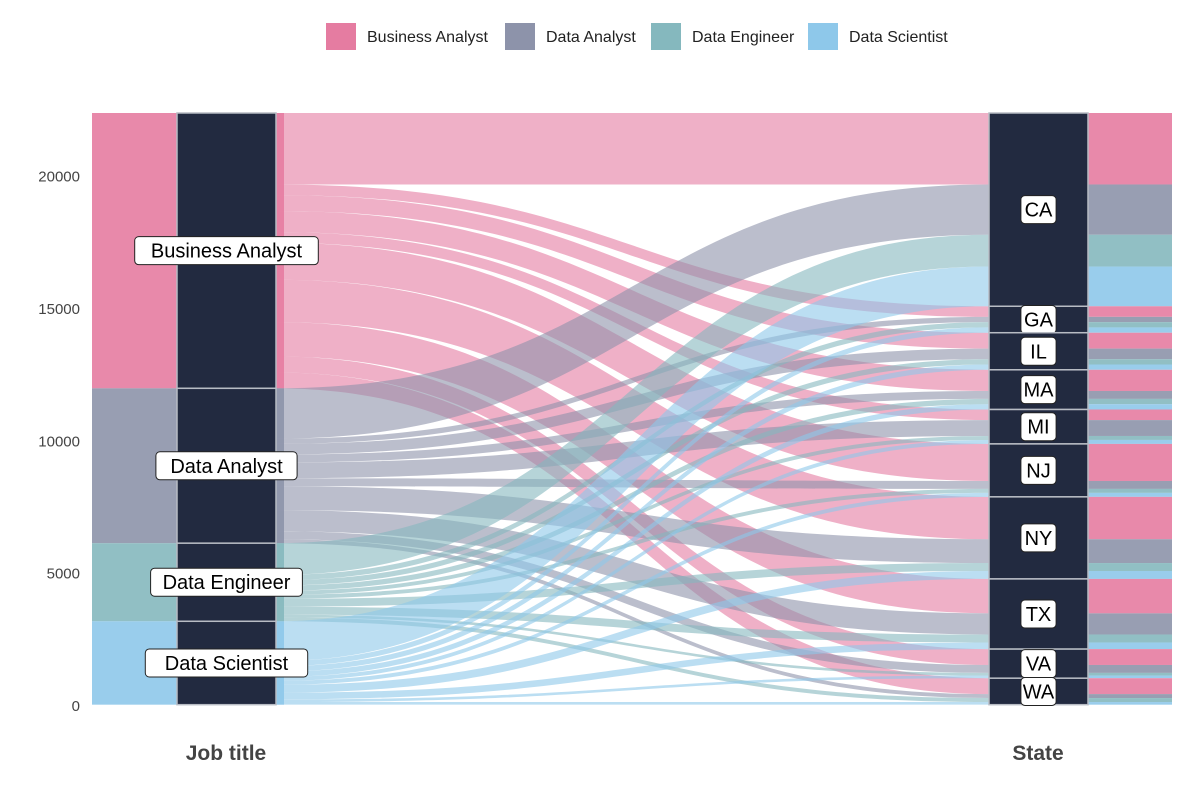  What do you see at coordinates (632, 250) in the screenshot?
I see `flow-business-analyst-ga` at bounding box center [632, 250].